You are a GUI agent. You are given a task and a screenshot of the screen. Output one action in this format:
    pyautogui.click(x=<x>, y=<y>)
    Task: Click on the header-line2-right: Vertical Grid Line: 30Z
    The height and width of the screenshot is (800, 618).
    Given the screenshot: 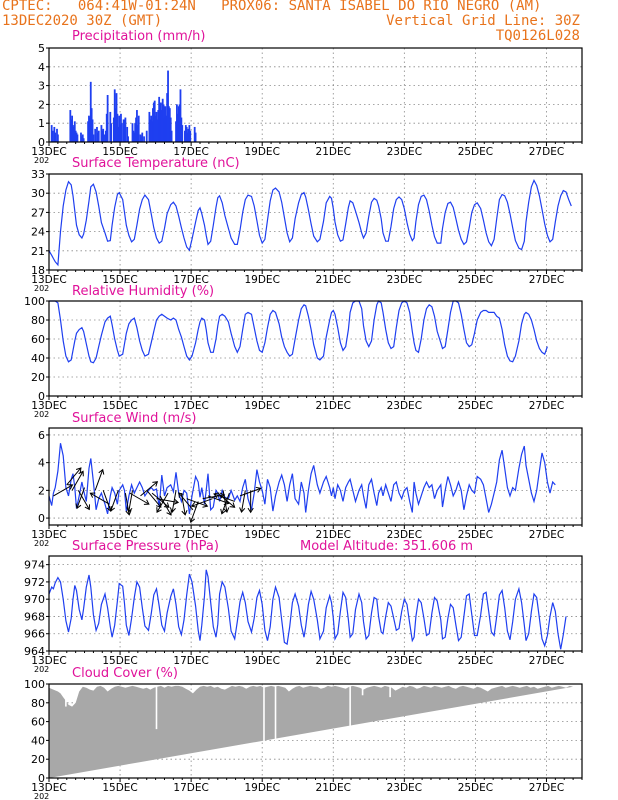 What is the action you would take?
    pyautogui.click(x=483, y=21)
    